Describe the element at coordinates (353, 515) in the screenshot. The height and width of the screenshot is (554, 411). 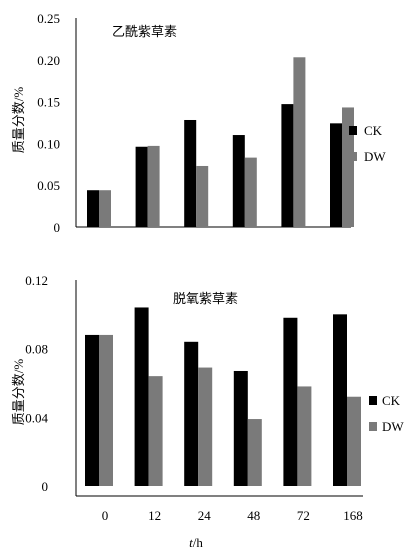
I see `x-tick-label: 168` at that location.